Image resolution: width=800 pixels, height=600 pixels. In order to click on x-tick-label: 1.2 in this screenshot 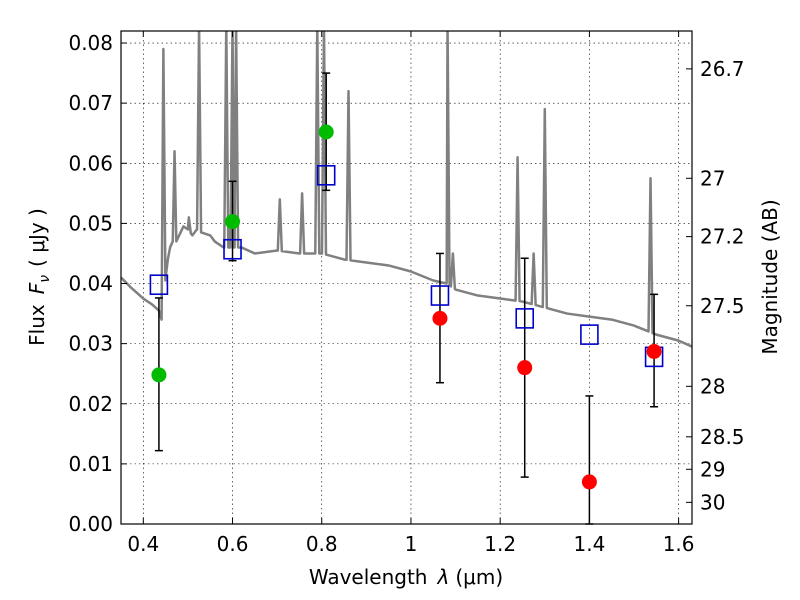, I will do `click(500, 544)`.